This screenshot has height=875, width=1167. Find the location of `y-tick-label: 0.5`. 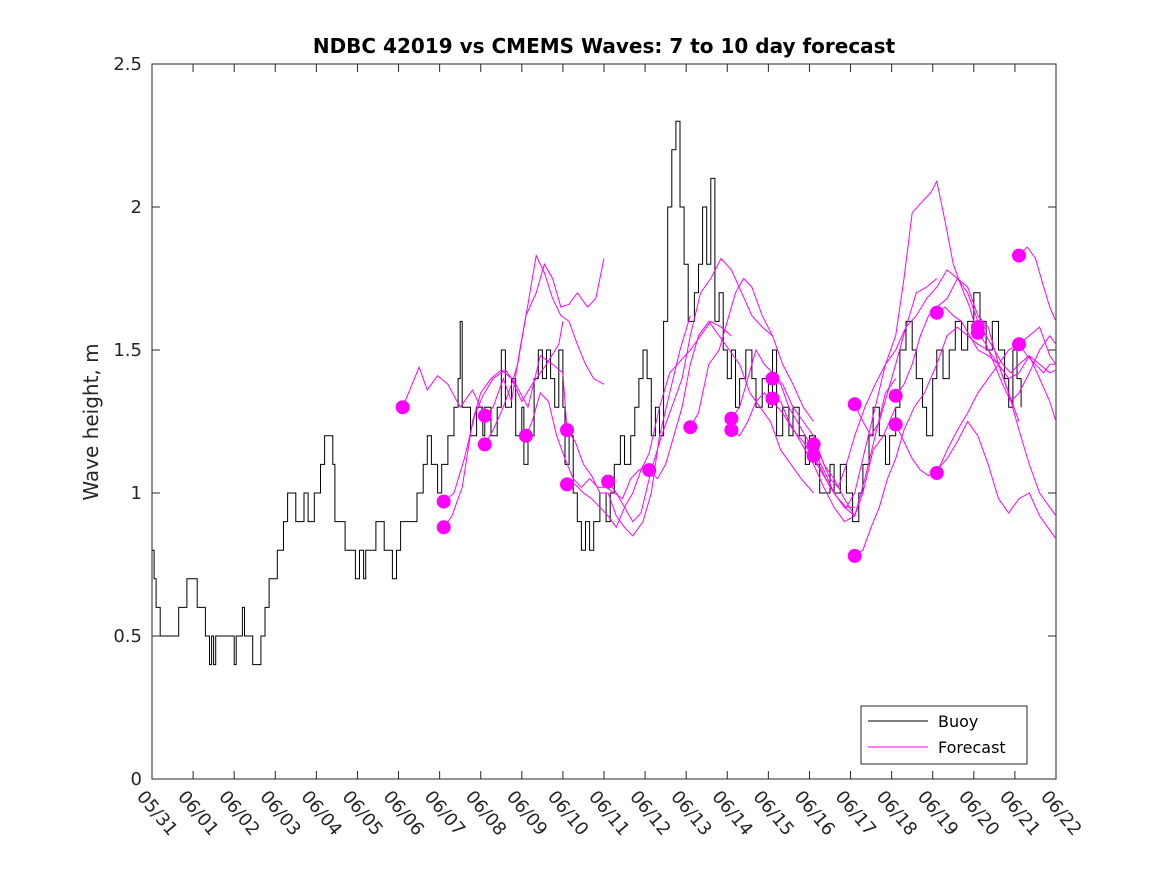

y-tick-label: 0.5 is located at coordinates (127, 636).